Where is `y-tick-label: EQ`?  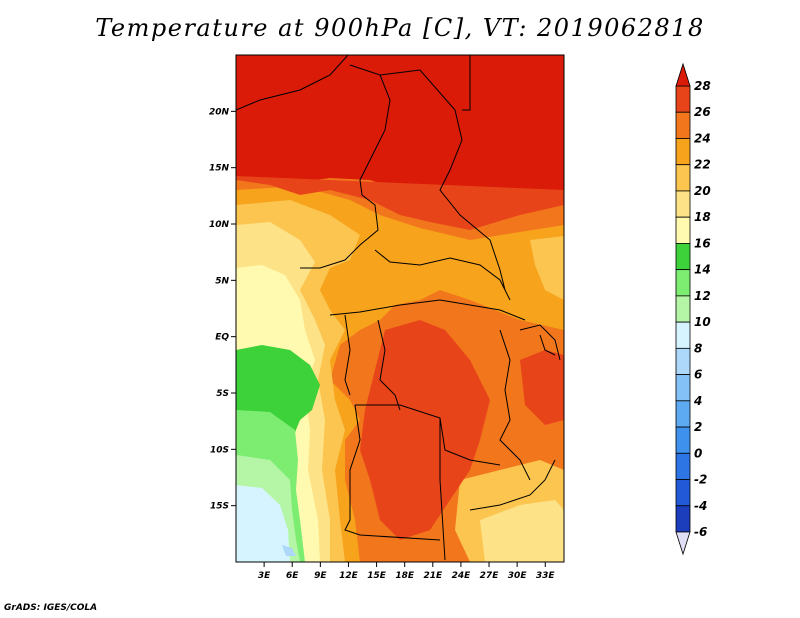 y-tick-label: EQ is located at coordinates (222, 338).